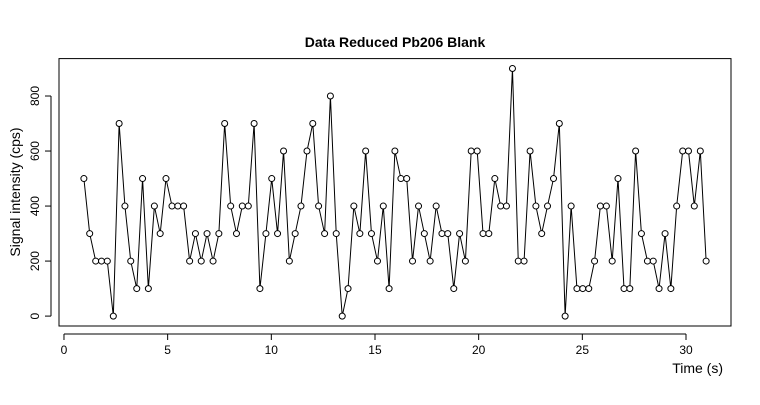 Image resolution: width=760 pixels, height=405 pixels. What do you see at coordinates (686, 350) in the screenshot?
I see `x-tick-label: 30` at bounding box center [686, 350].